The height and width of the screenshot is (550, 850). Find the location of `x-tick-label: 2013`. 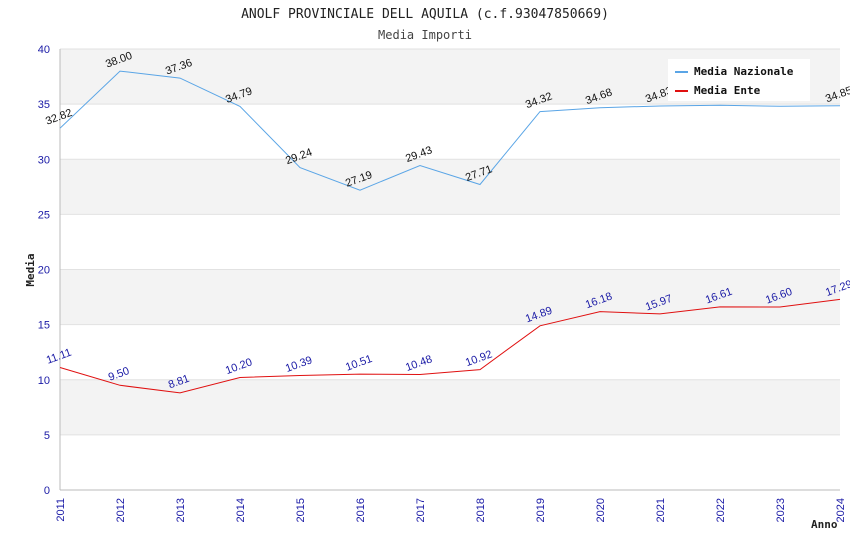

x-tick-label: 2013 is located at coordinates (181, 510).